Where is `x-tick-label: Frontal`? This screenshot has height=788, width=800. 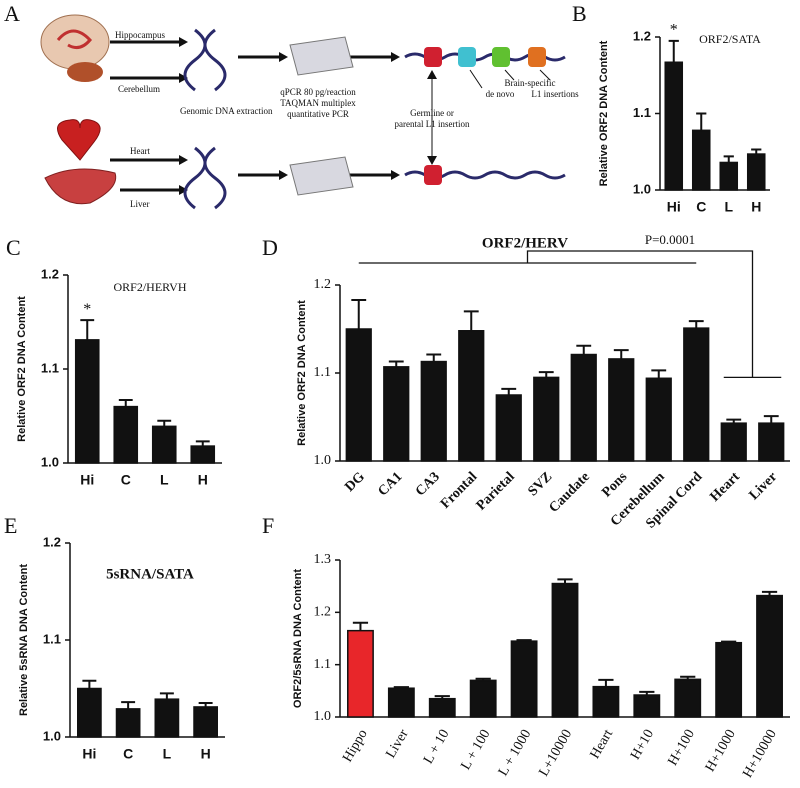
x-tick-label: Frontal is located at coordinates (459, 490).